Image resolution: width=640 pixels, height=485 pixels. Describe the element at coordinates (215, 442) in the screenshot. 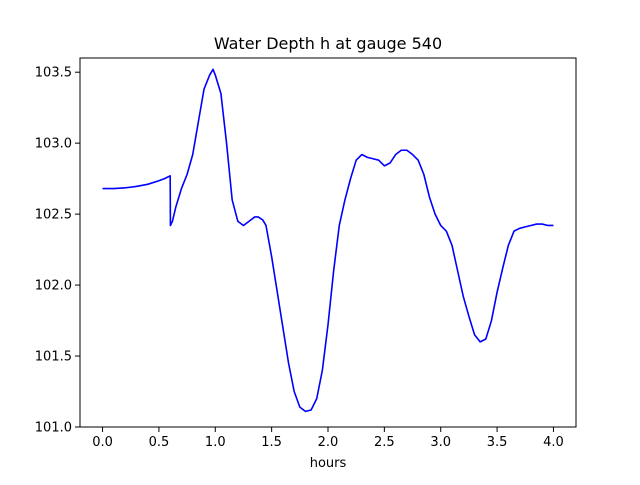

I see `x-tick-label: 1.0` at that location.